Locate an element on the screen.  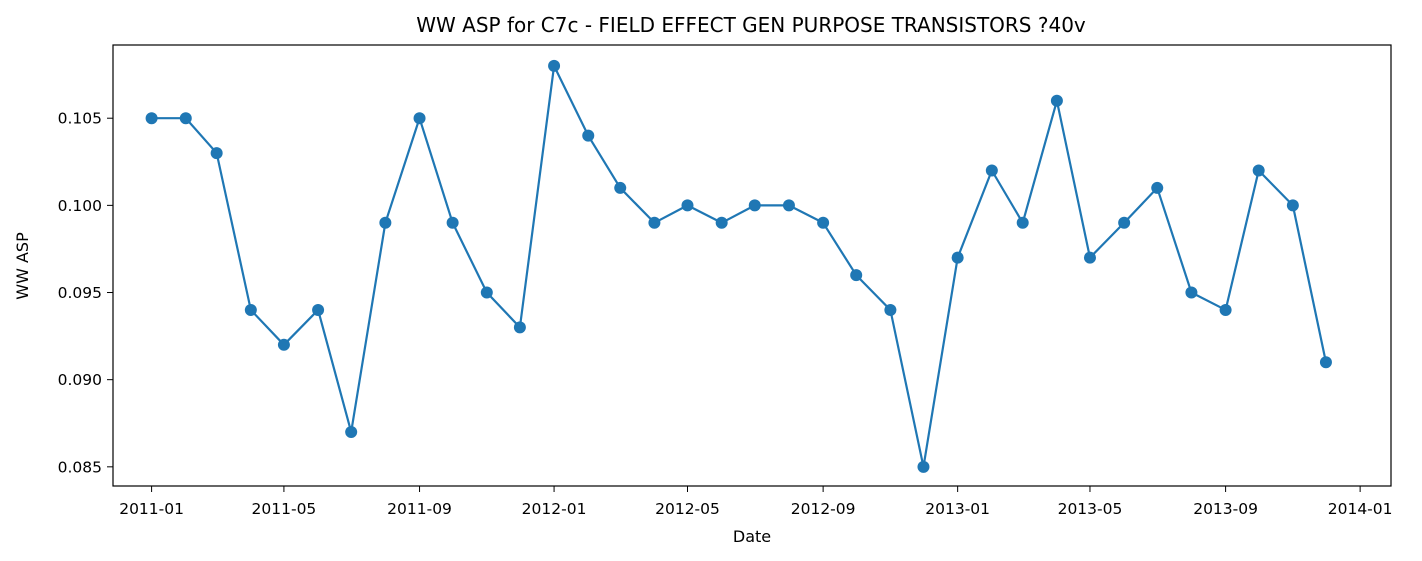
x-tick-label: 2012-01 is located at coordinates (554, 509).